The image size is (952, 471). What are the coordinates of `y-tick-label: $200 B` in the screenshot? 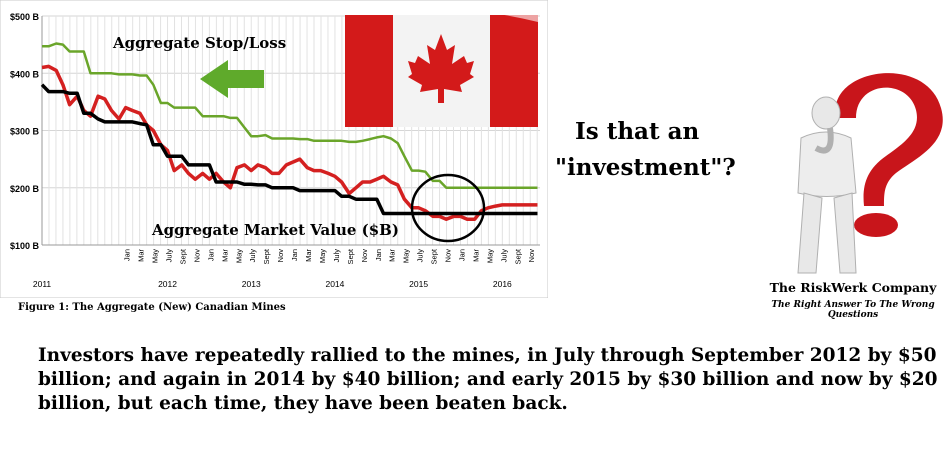 It's located at (25, 189).